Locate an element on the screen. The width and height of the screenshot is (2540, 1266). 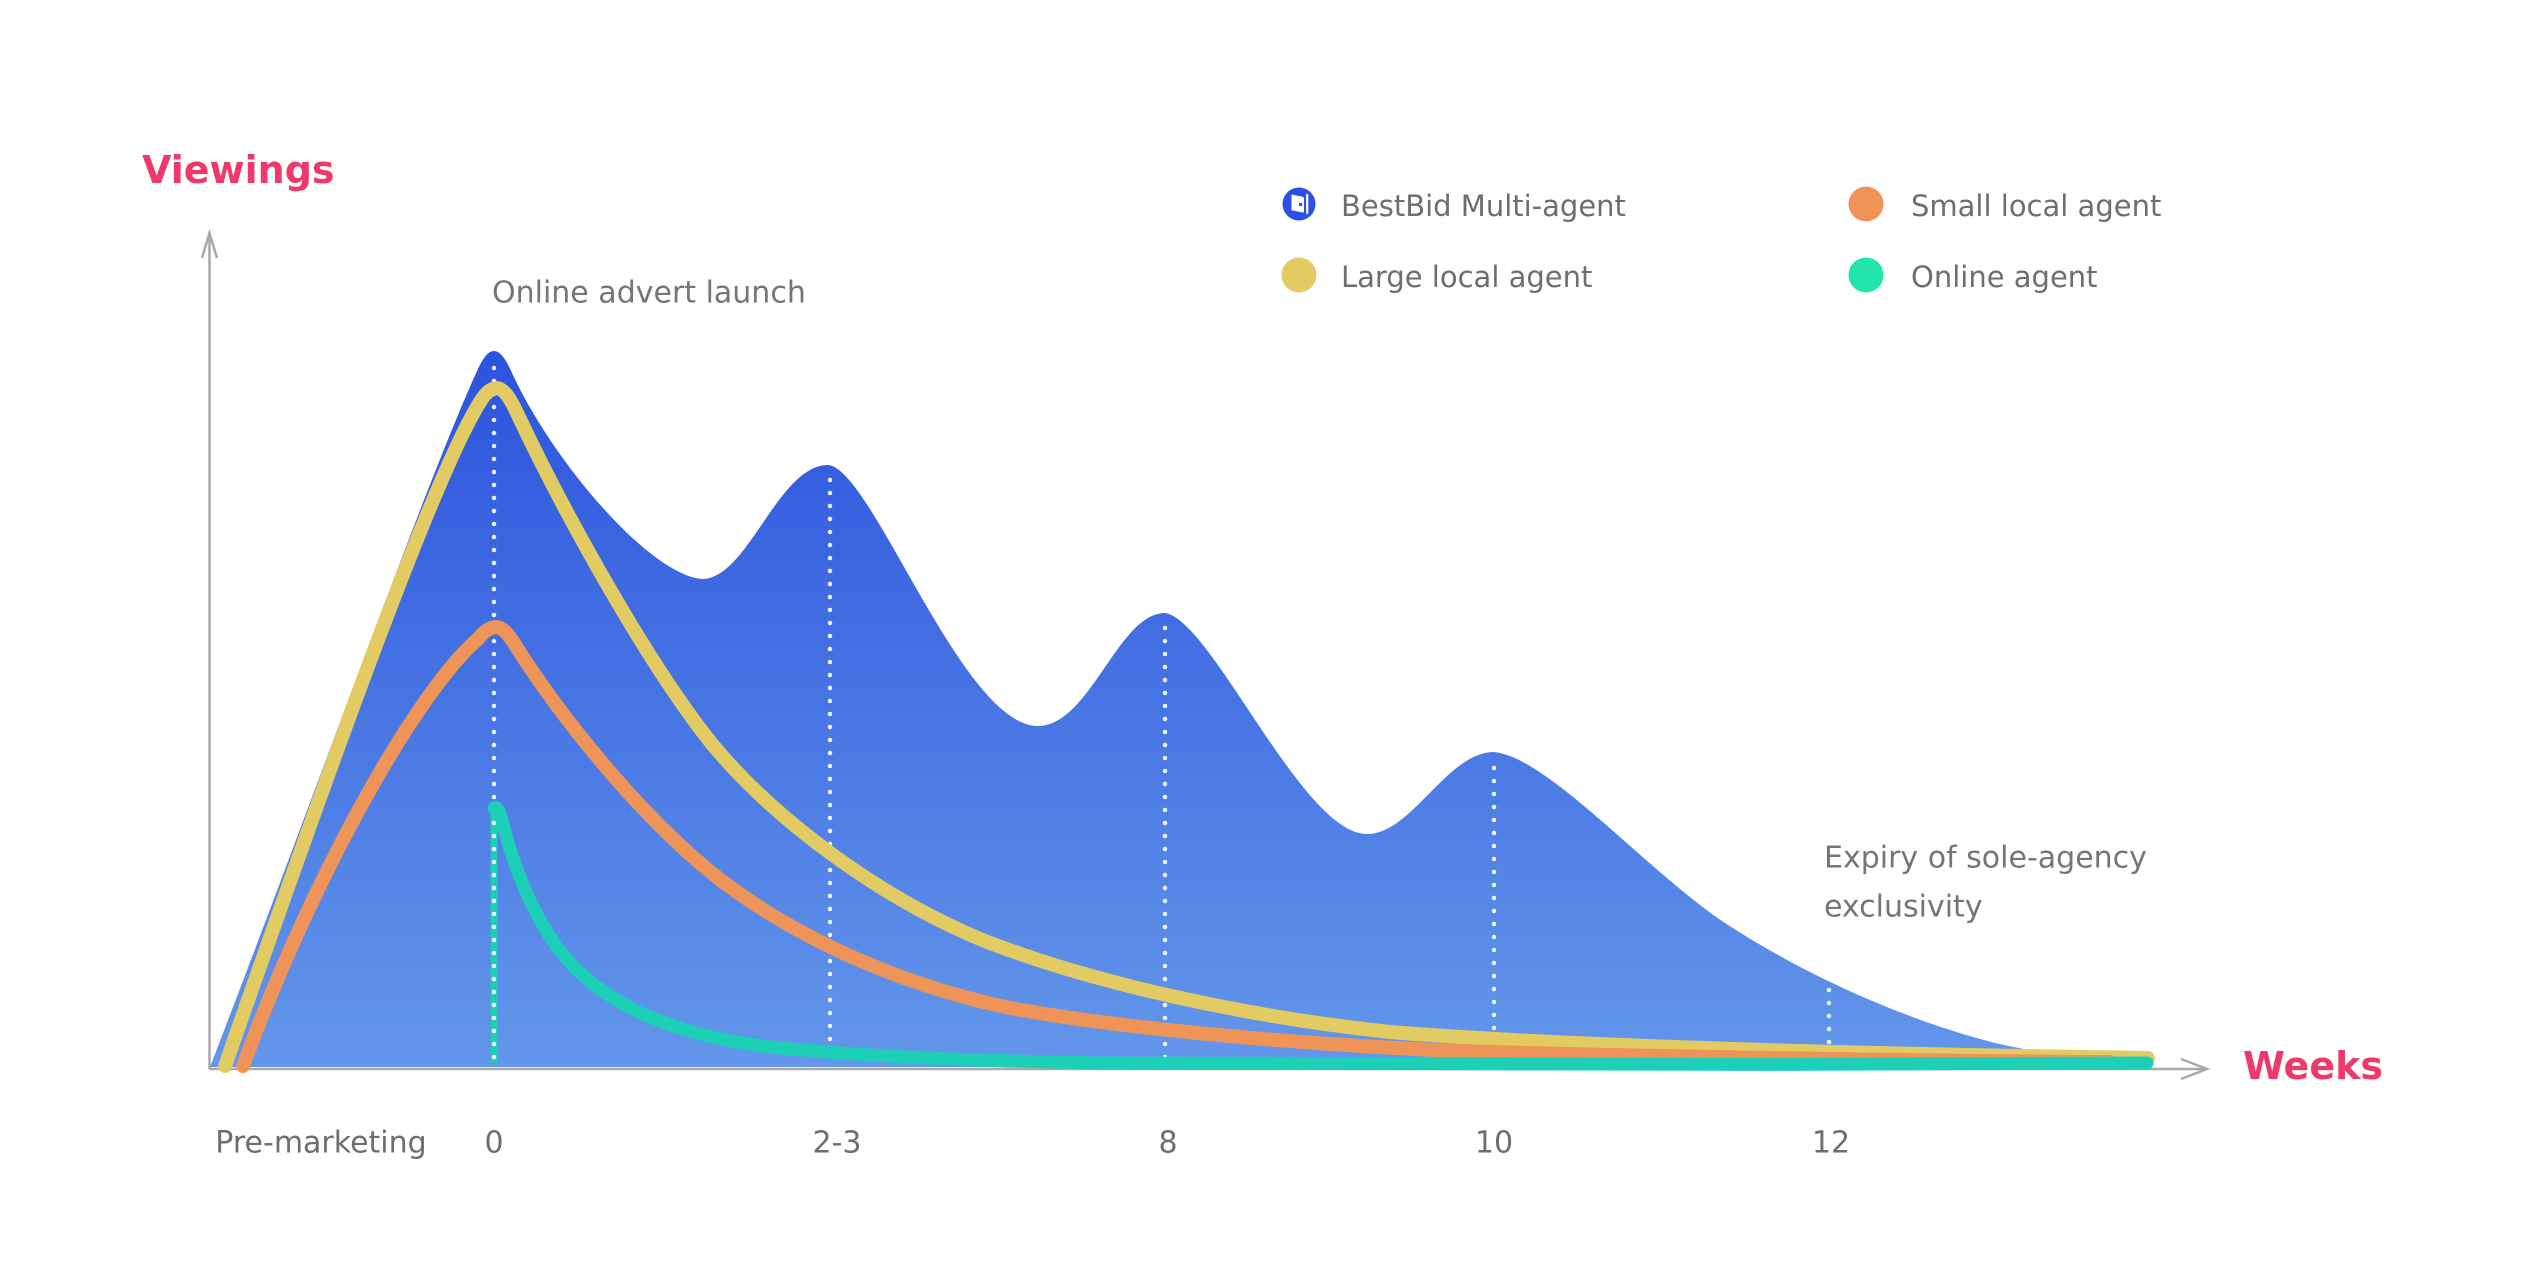
door-icon-glyph is located at coordinates (1300, 204).